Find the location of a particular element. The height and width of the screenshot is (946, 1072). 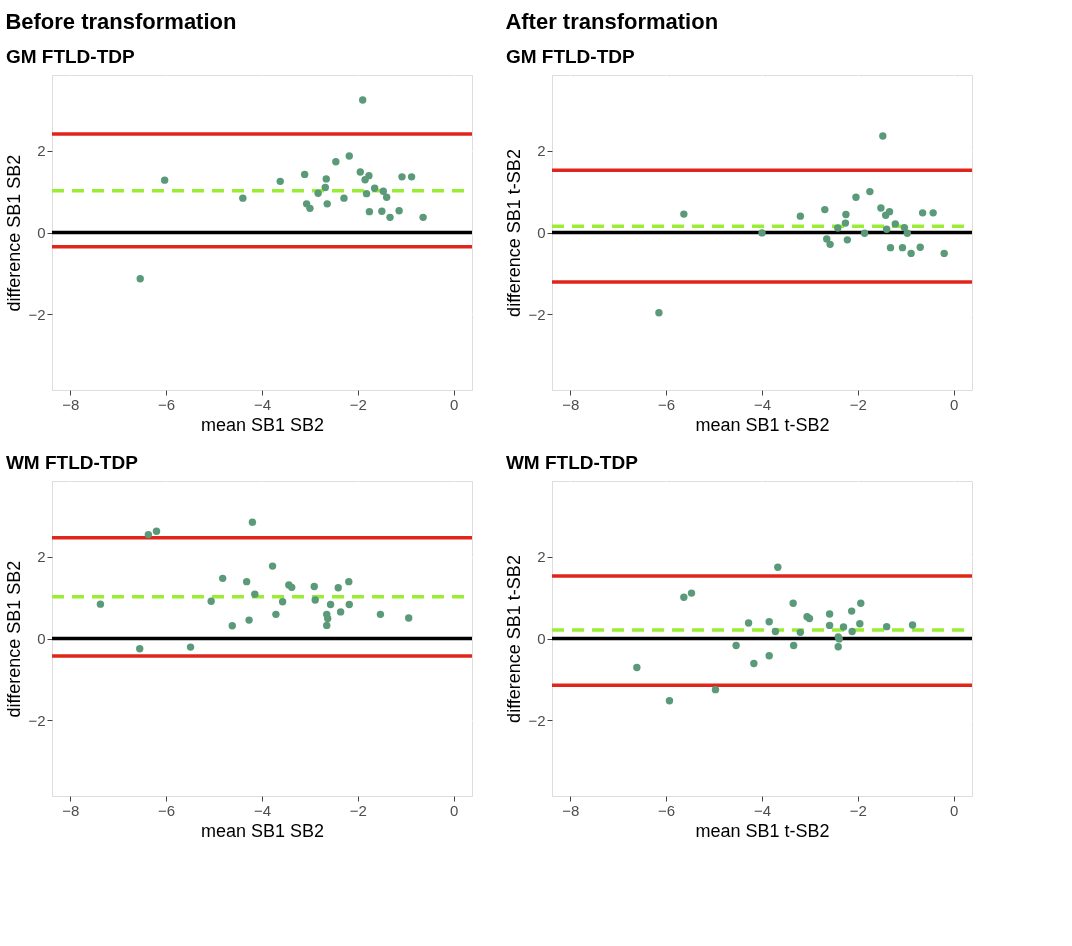

text: Before transformation is located at coordinates (121, 21).